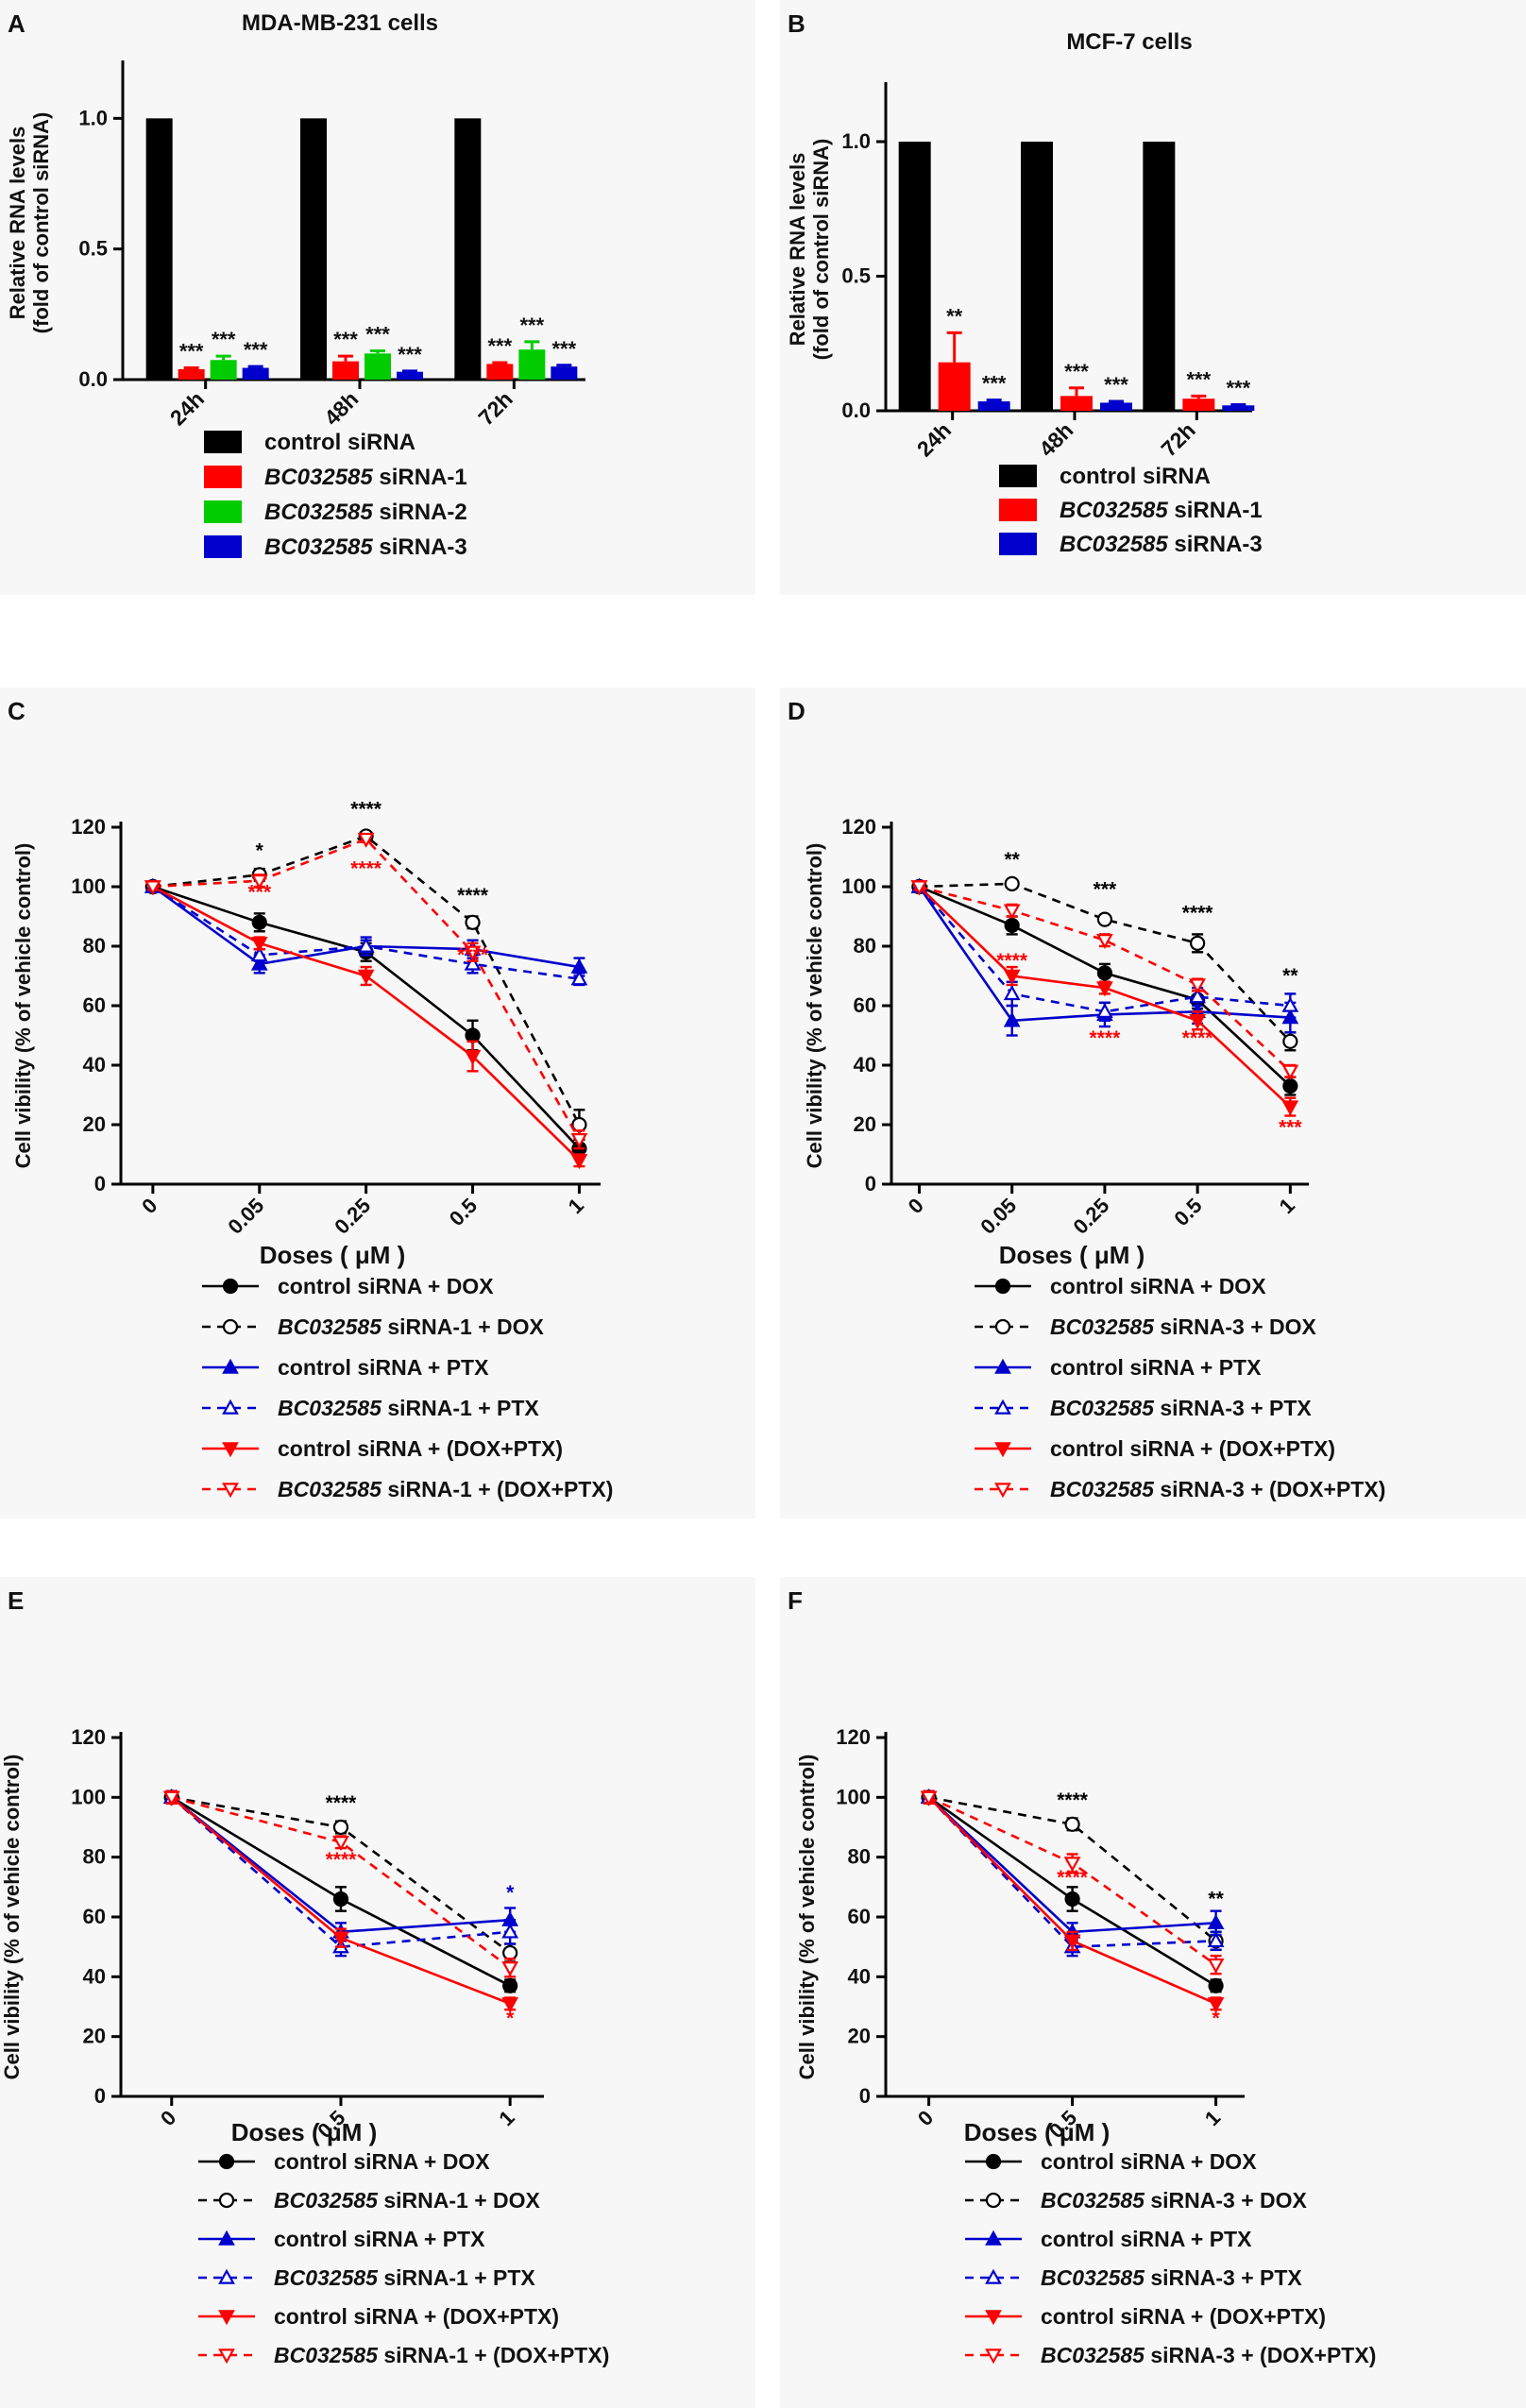 Image resolution: width=1526 pixels, height=2408 pixels. Describe the element at coordinates (916, 1206) in the screenshot. I see `x-tick-label: 0` at that location.